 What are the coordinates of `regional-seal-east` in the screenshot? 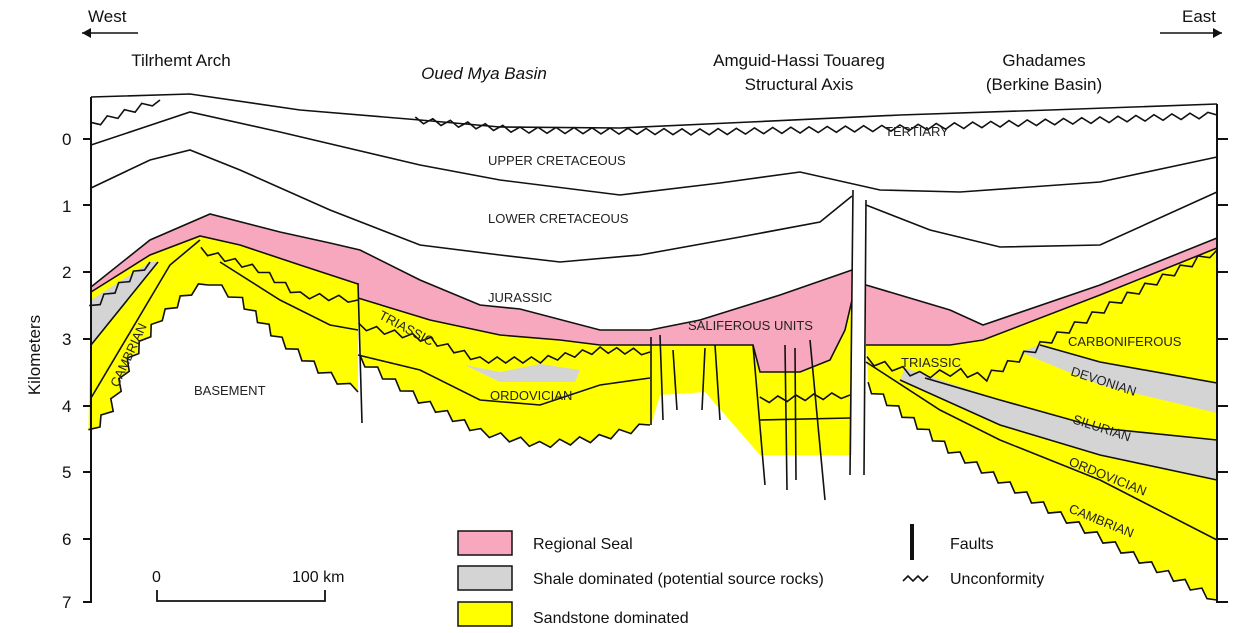 It's located at (1041, 291).